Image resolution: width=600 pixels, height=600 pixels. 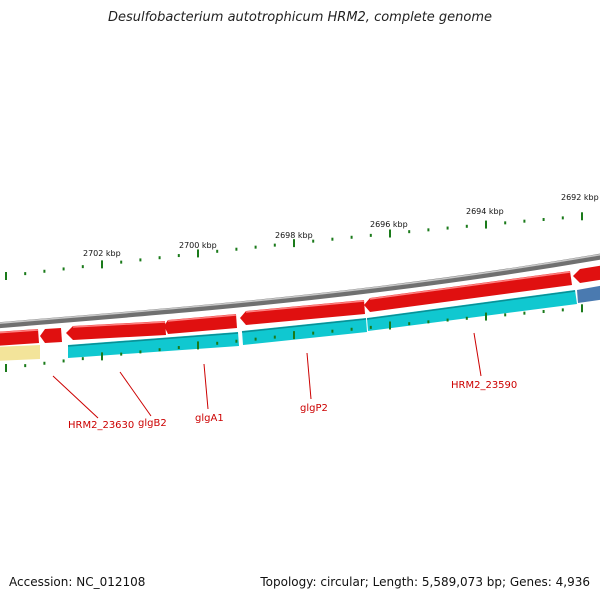 What do you see at coordinates (152, 423) in the screenshot?
I see `gene-label-glgb2: glgB2` at bounding box center [152, 423].